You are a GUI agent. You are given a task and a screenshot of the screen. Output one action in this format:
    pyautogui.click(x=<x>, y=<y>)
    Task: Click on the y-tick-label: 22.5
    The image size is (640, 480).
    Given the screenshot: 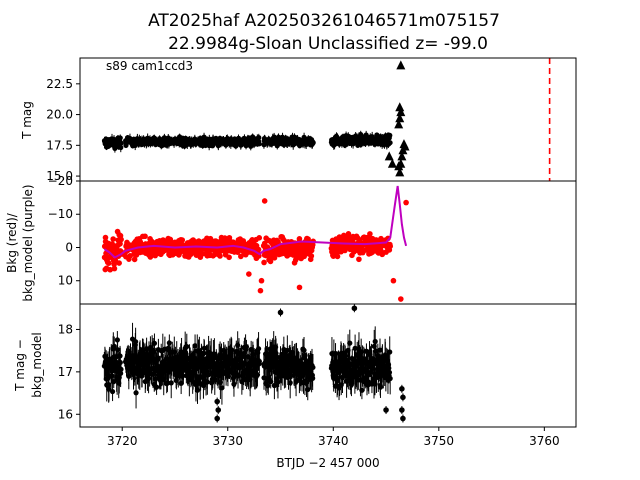 What is the action you would take?
    pyautogui.click(x=59, y=84)
    